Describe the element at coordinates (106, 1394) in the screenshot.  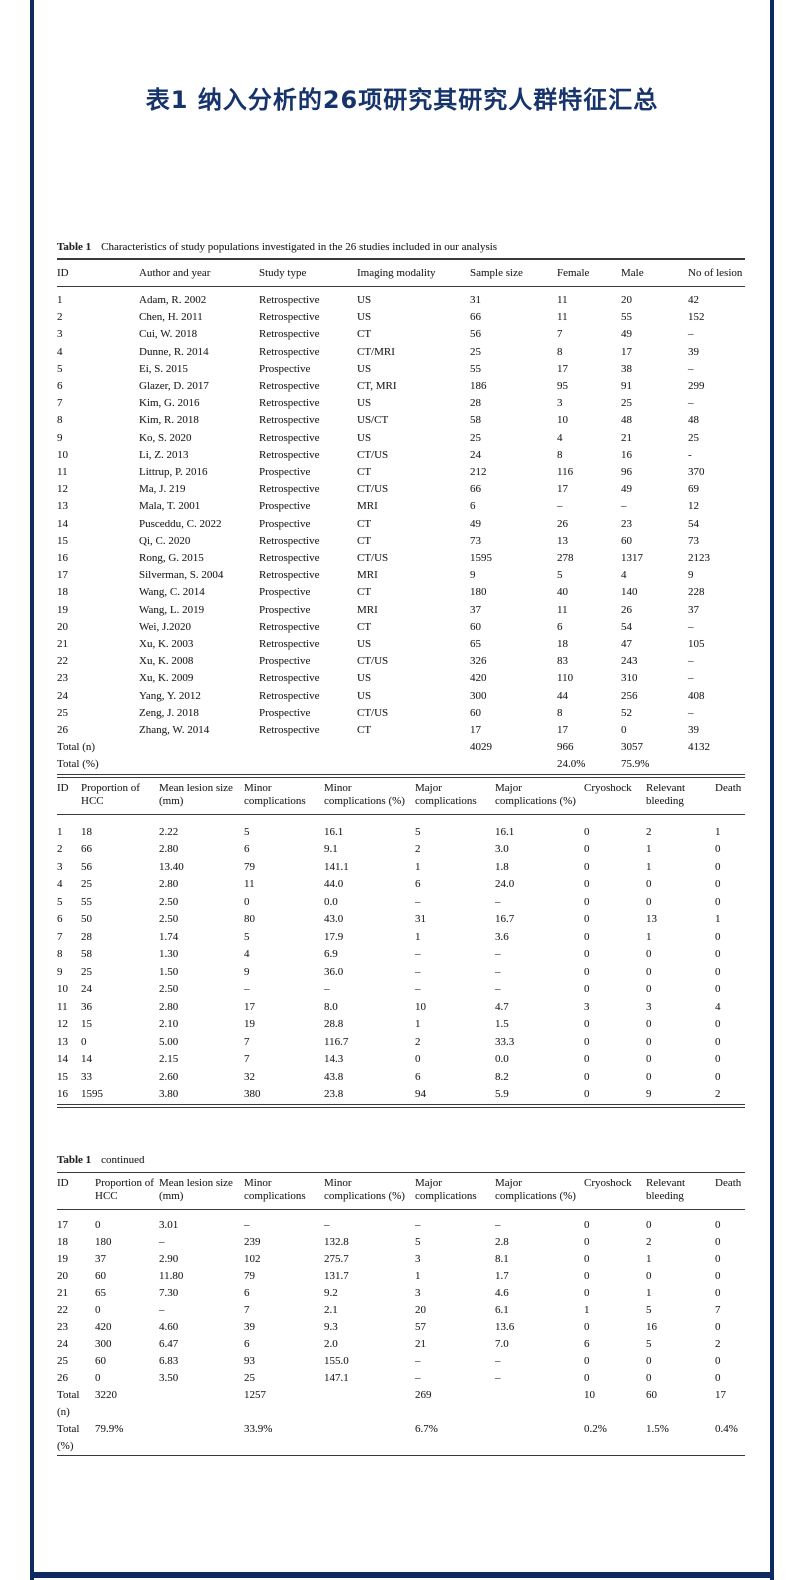
I see `table-cell: 3220` at that location.